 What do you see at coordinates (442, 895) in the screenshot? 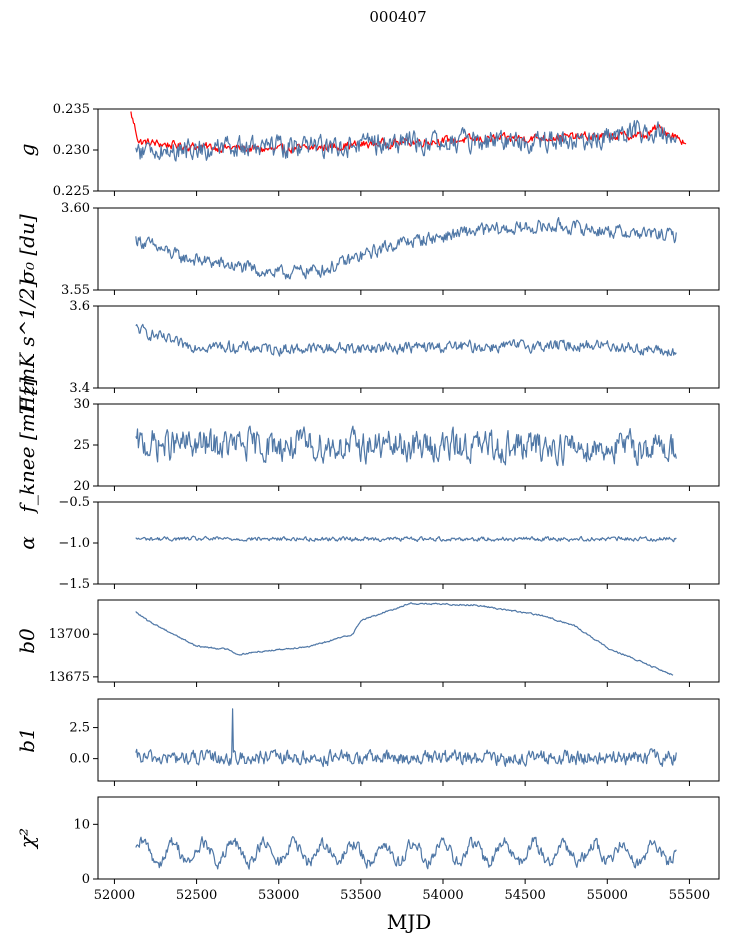
I see `x-tick-label: 54000` at bounding box center [442, 895].